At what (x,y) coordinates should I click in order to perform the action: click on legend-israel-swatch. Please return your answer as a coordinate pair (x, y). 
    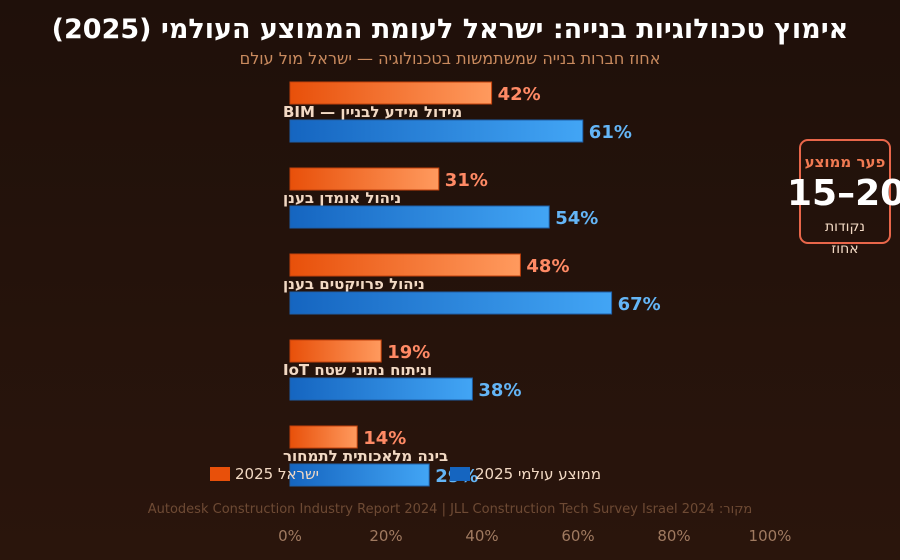
    Looking at the image, I should click on (220, 474).